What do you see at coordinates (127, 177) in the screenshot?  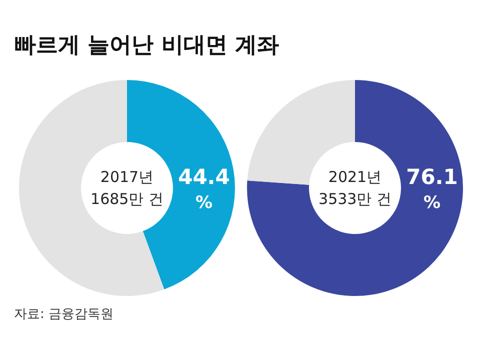 I see `text: 2017년` at bounding box center [127, 177].